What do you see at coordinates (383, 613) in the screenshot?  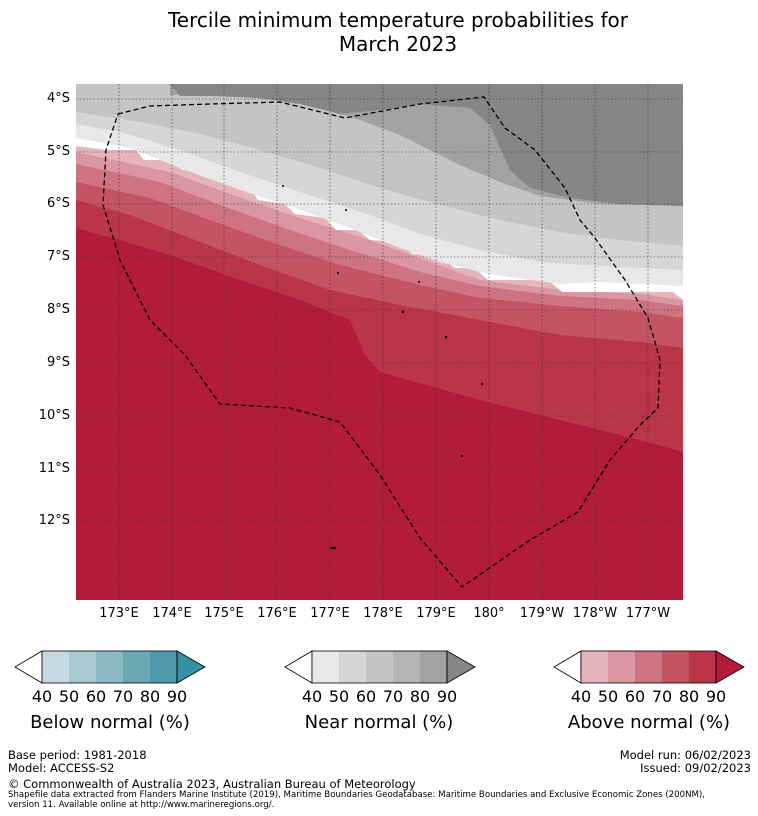 I see `lon-label-178e: 178°E` at bounding box center [383, 613].